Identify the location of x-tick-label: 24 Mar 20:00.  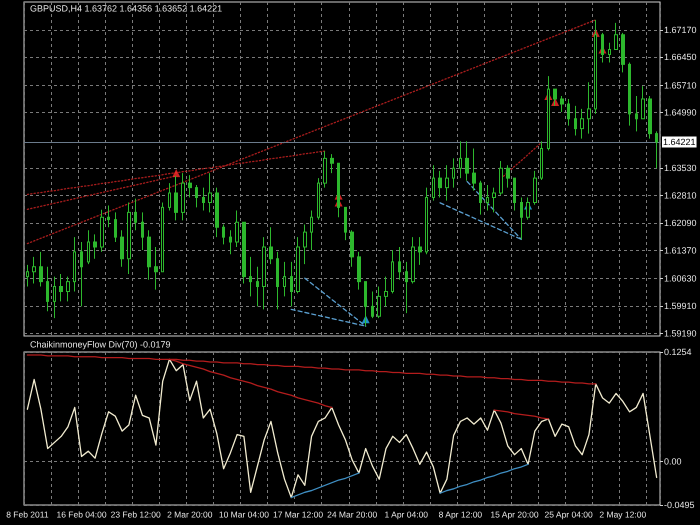
(352, 515).